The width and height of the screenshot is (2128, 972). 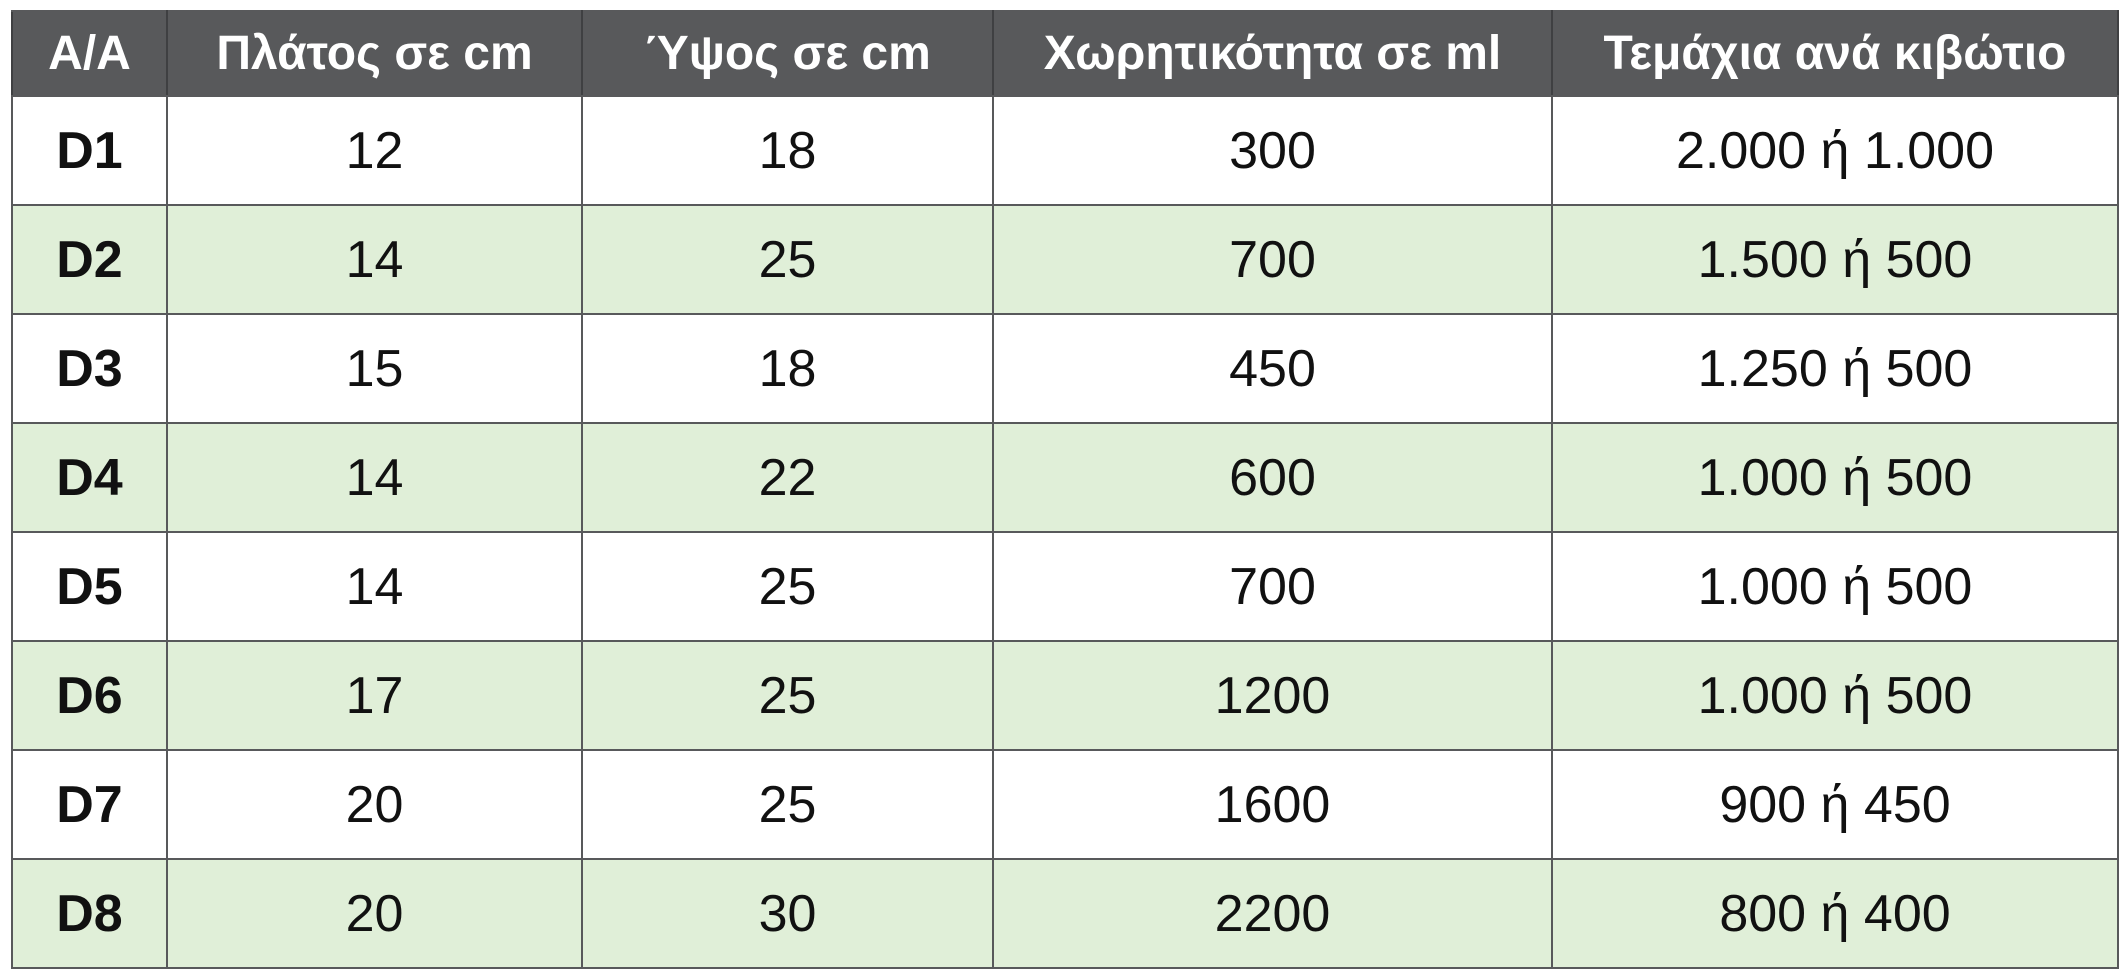 What do you see at coordinates (1835, 150) in the screenshot?
I see `cell-pieces: 2.000 ή 1.000` at bounding box center [1835, 150].